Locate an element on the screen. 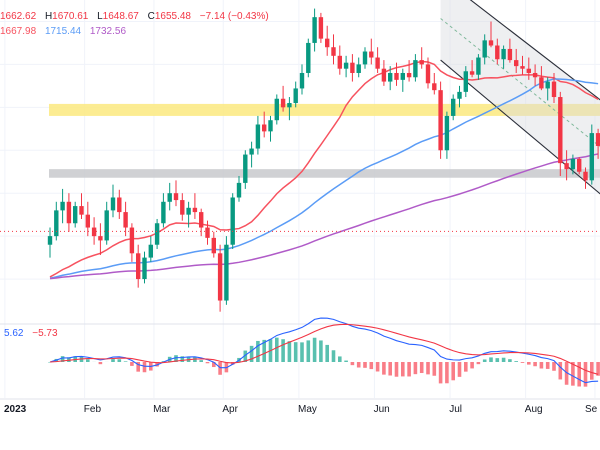 This screenshot has width=600, height=450. x-tick-label: May is located at coordinates (307, 409).